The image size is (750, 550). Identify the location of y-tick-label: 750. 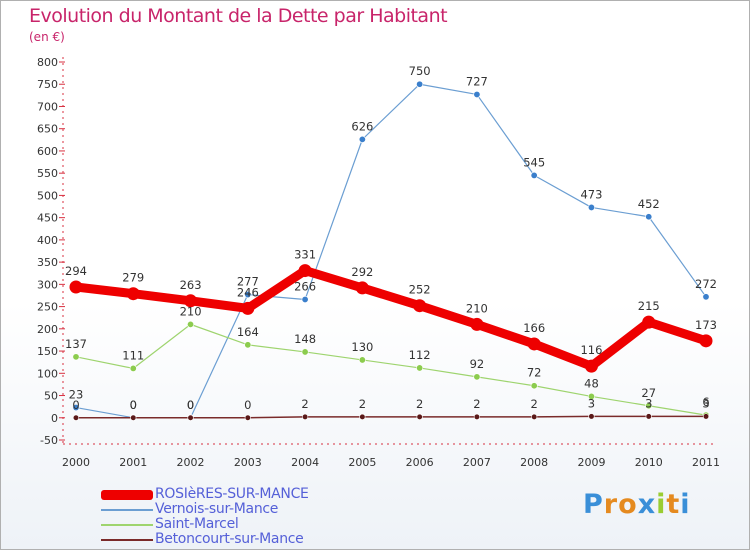
(47, 84).